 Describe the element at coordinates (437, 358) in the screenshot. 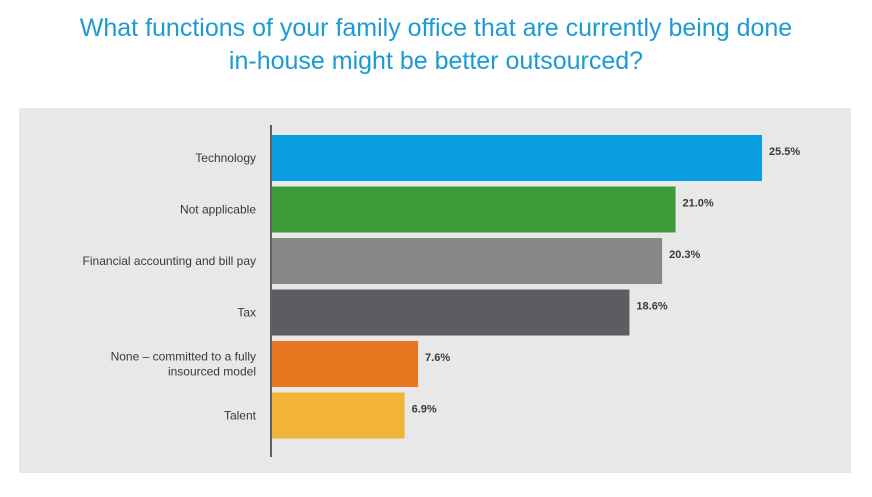

I see `value-label-5: 7.6%` at that location.